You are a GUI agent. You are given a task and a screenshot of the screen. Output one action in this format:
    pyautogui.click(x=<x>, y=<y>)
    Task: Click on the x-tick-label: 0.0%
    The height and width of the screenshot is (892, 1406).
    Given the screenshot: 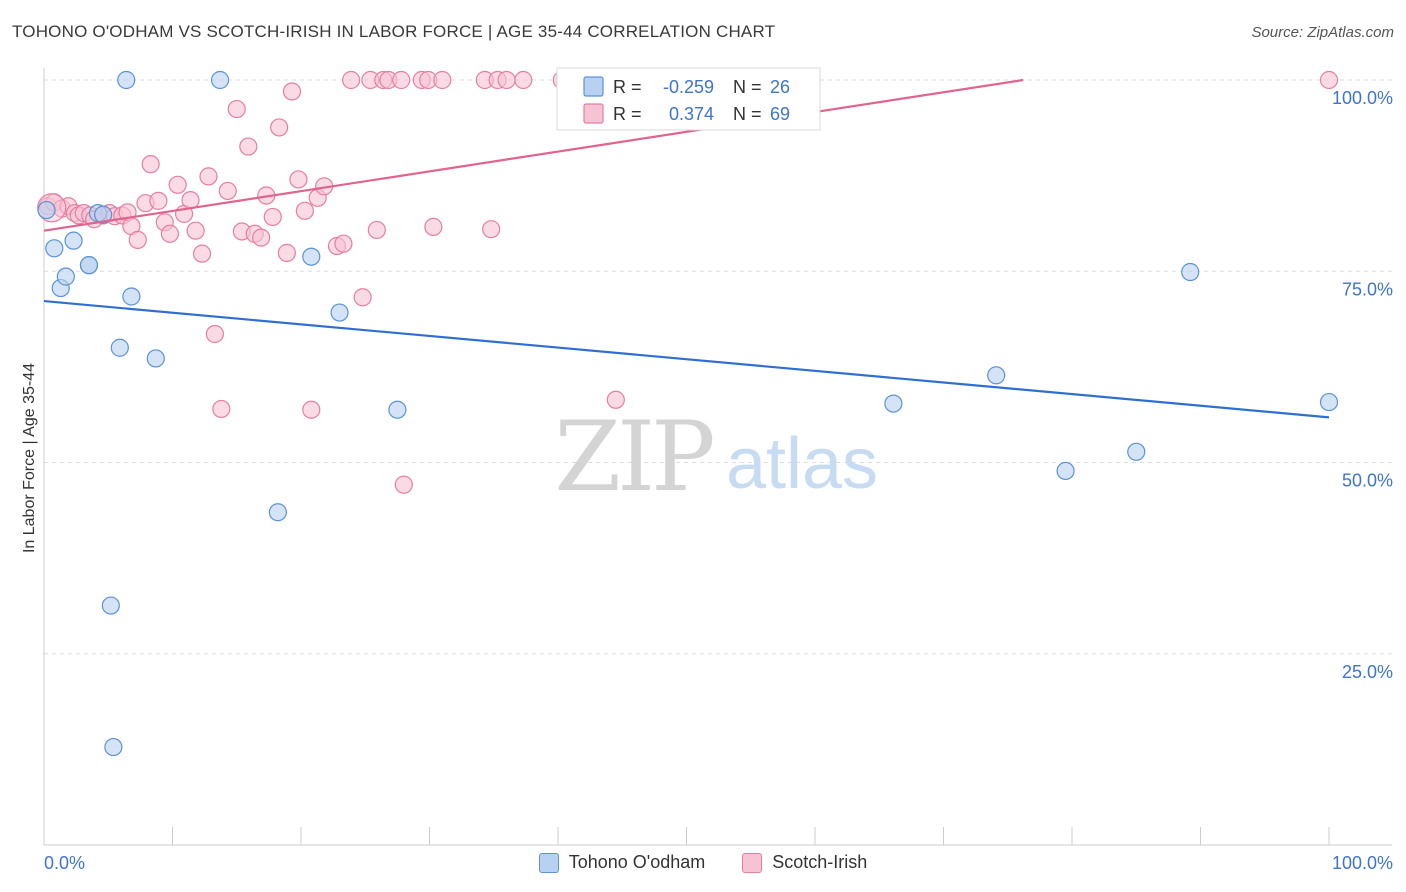 What is the action you would take?
    pyautogui.click(x=64, y=863)
    